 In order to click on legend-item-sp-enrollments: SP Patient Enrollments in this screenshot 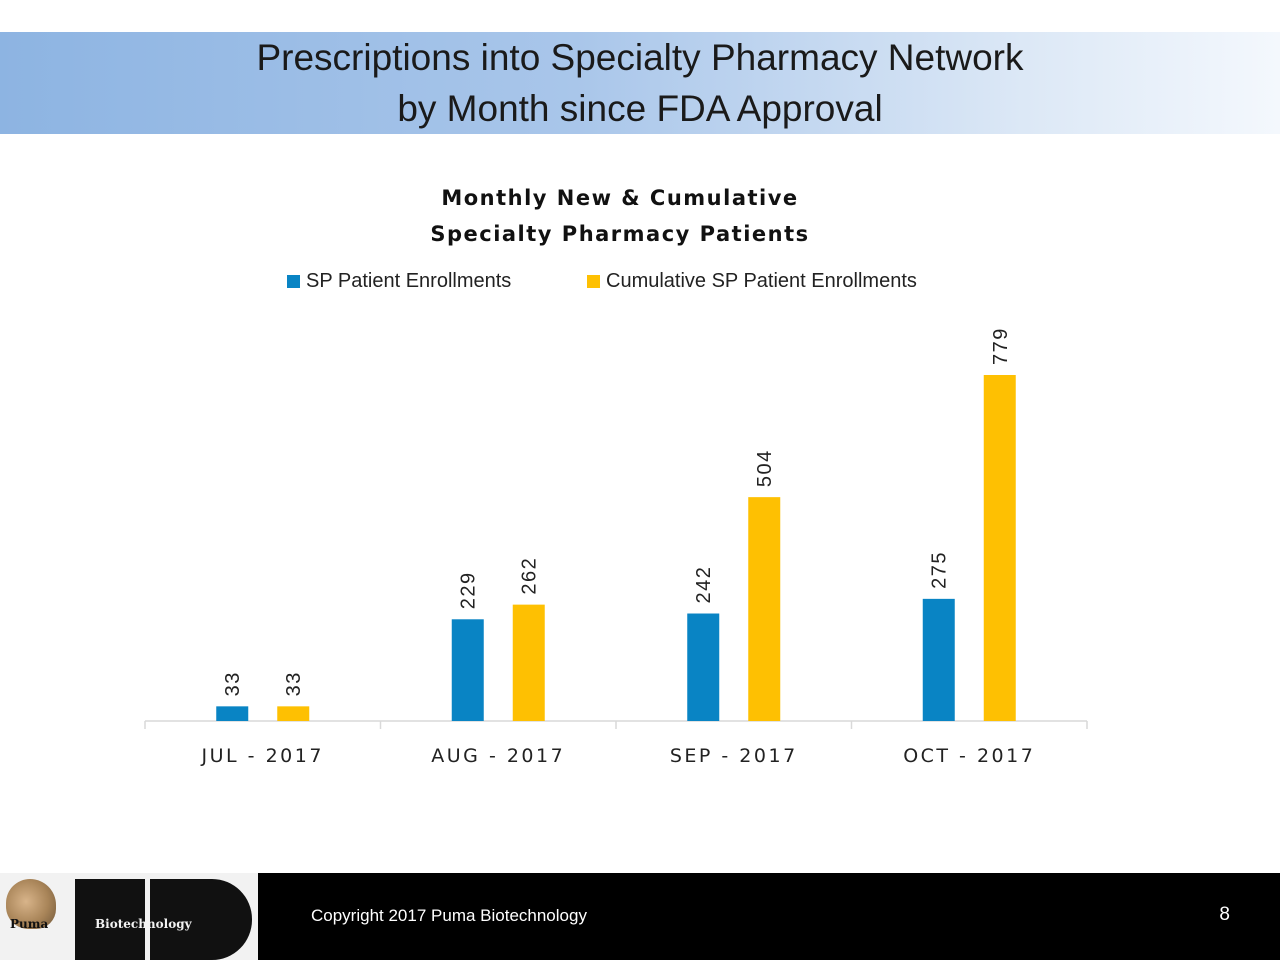, I will do `click(399, 281)`.